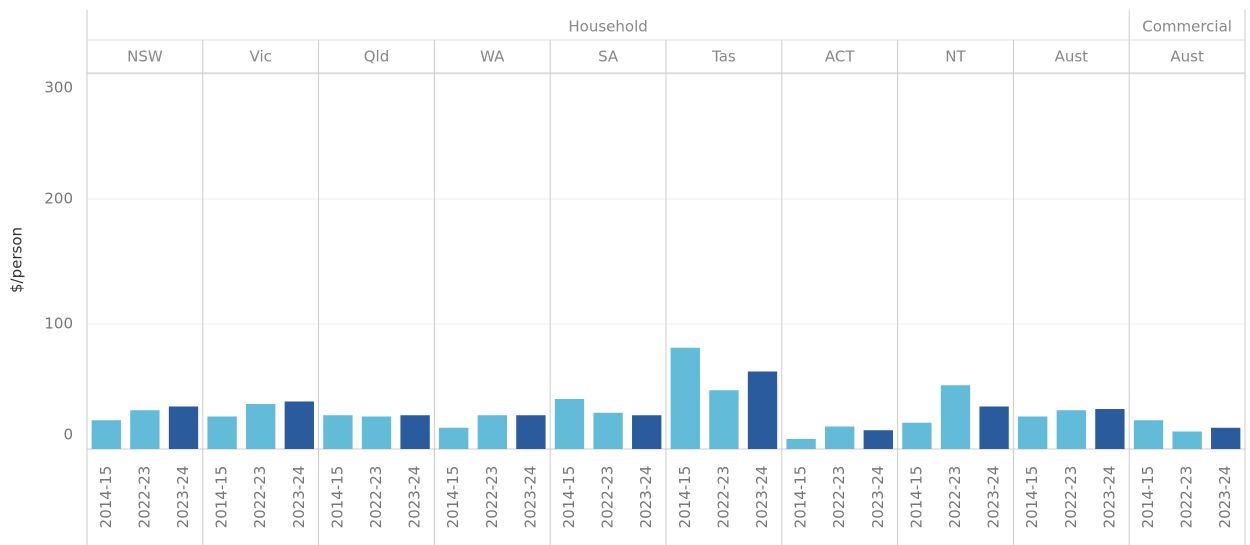  Describe the element at coordinates (58, 324) in the screenshot. I see `y-tick-label: 100` at that location.